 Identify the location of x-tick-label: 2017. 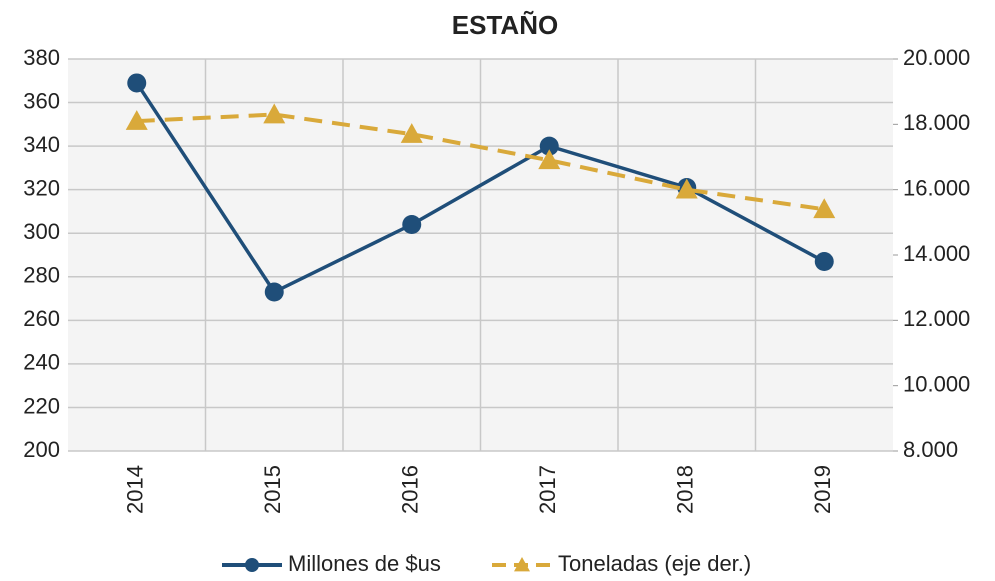
(547, 489).